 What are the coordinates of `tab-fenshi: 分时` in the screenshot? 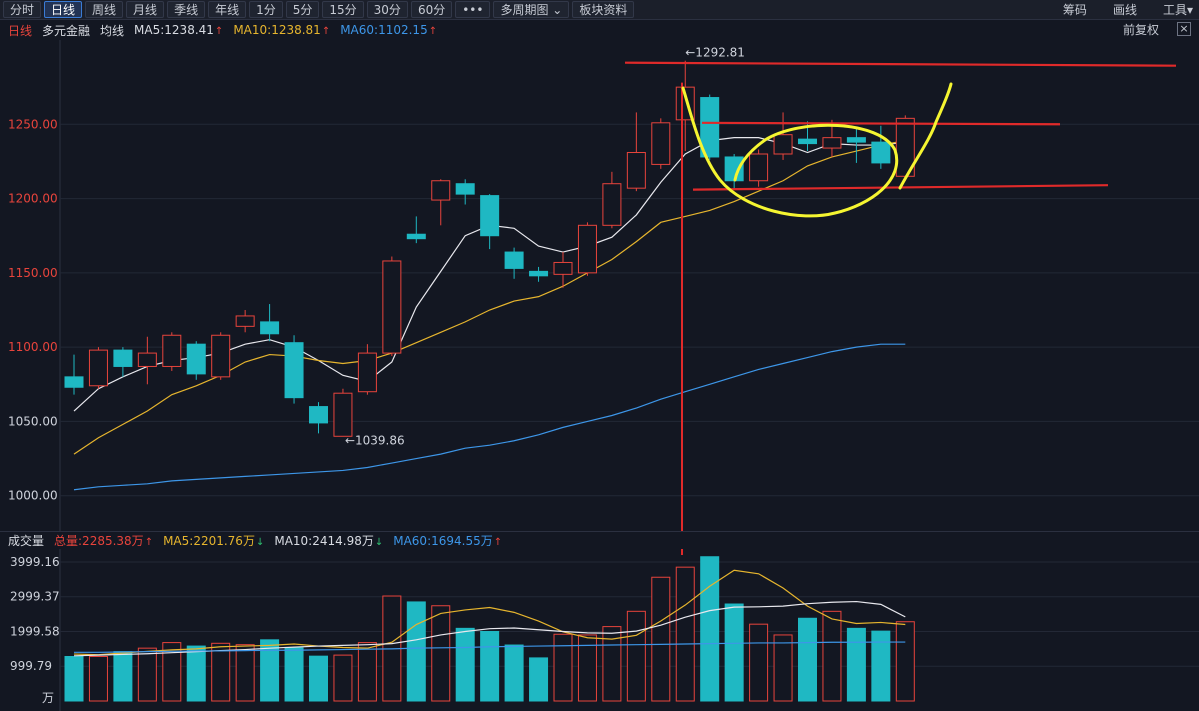 It's located at (22, 9).